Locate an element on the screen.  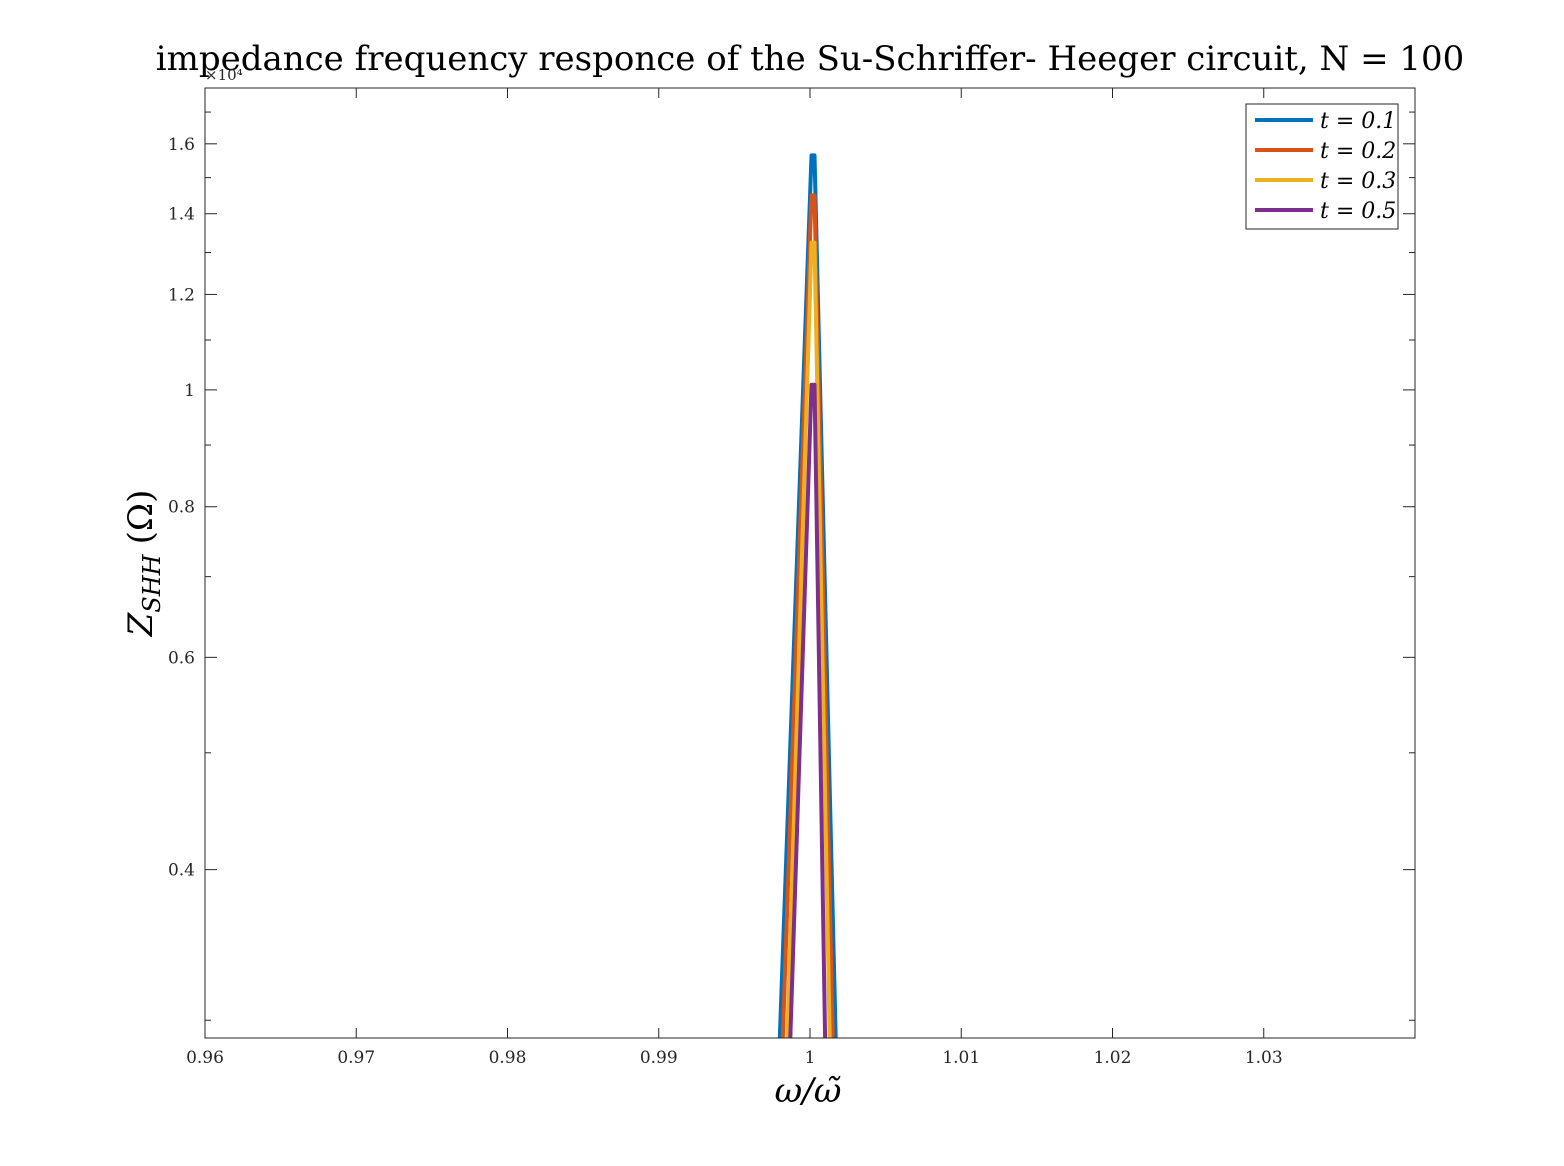
x-tick-label: 1 is located at coordinates (810, 1058).